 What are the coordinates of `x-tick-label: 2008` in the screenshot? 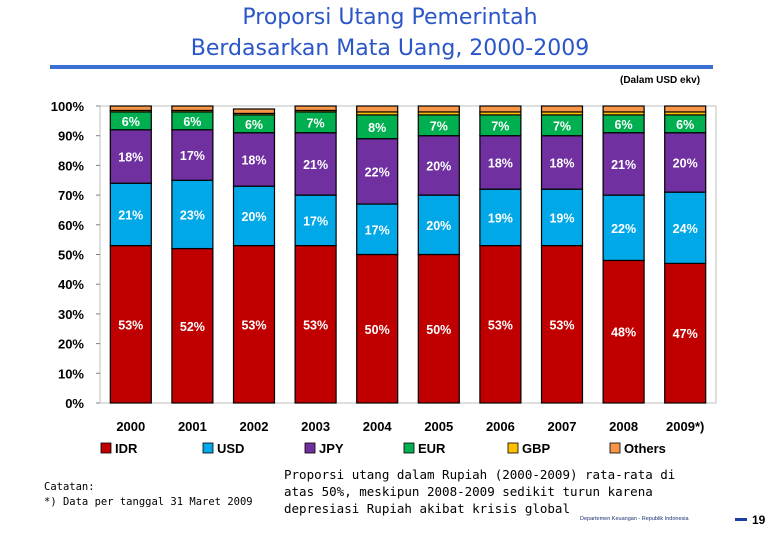 It's located at (623, 426).